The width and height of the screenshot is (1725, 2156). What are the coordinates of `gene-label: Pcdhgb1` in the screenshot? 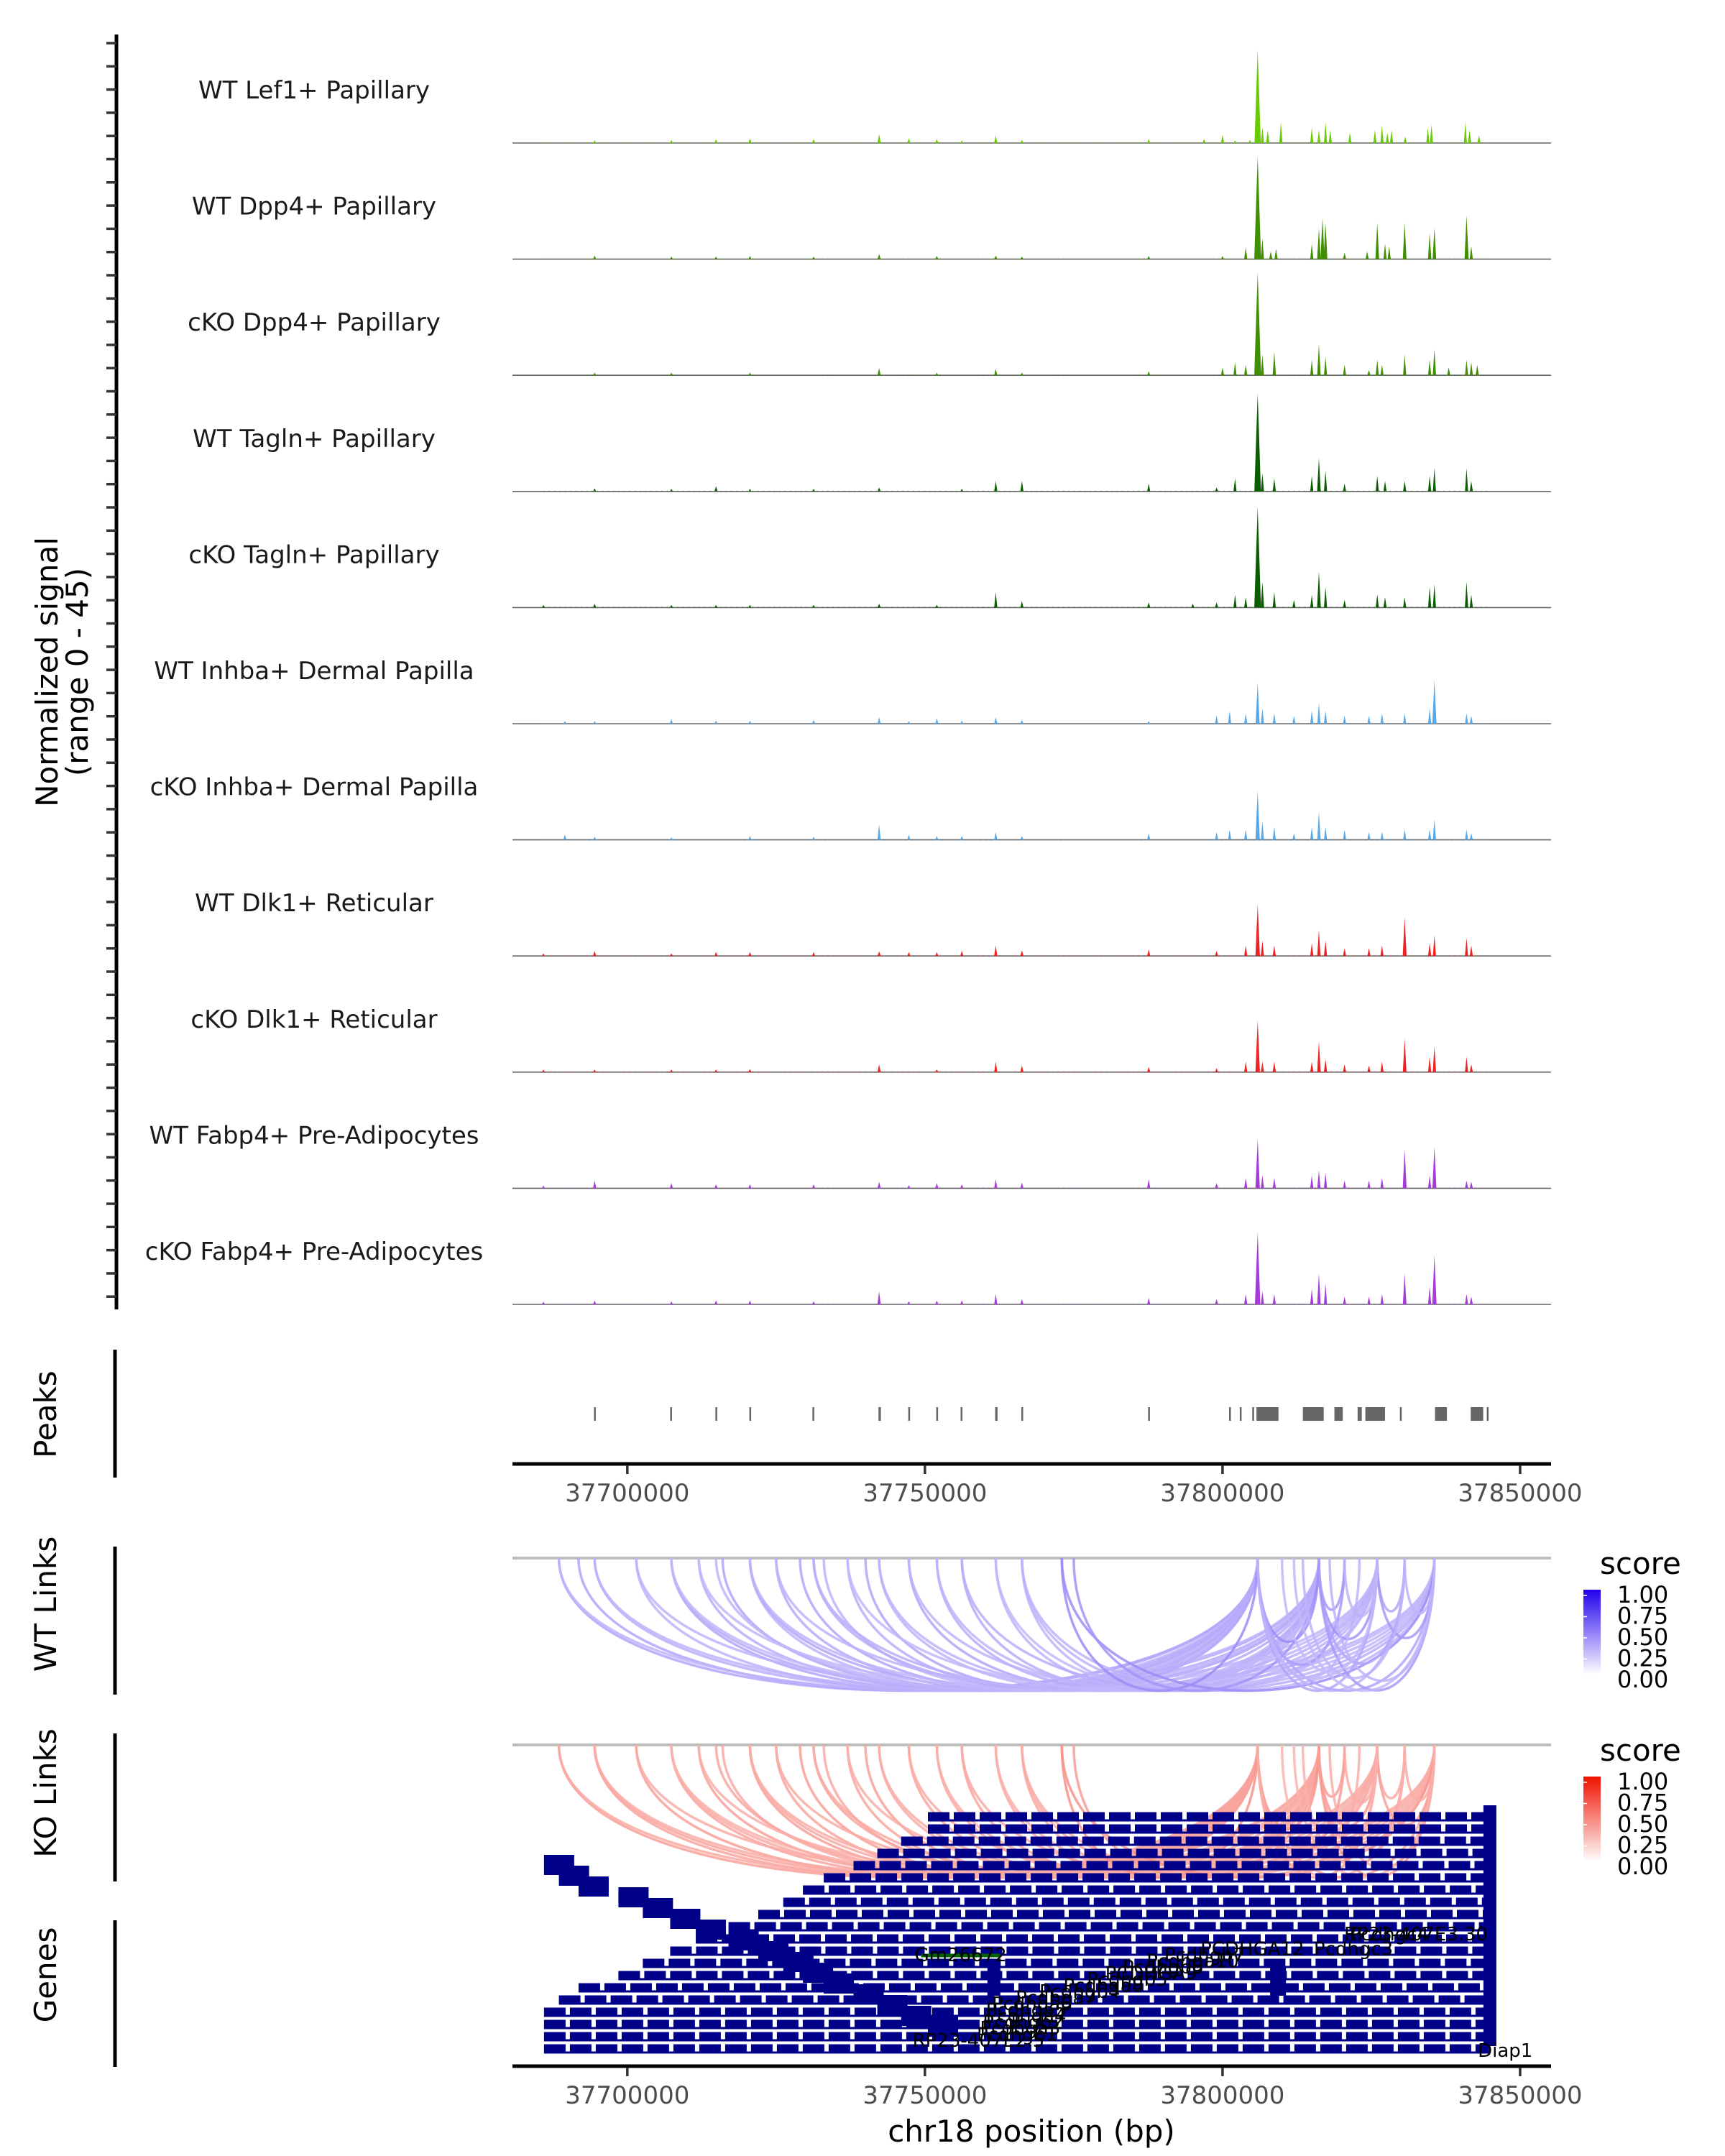 It's located at (1017, 2035).